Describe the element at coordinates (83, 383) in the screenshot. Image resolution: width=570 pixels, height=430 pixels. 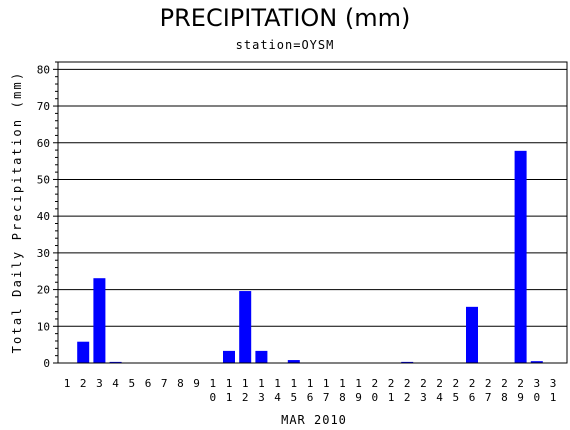
I see `x-tick-label: 2` at that location.